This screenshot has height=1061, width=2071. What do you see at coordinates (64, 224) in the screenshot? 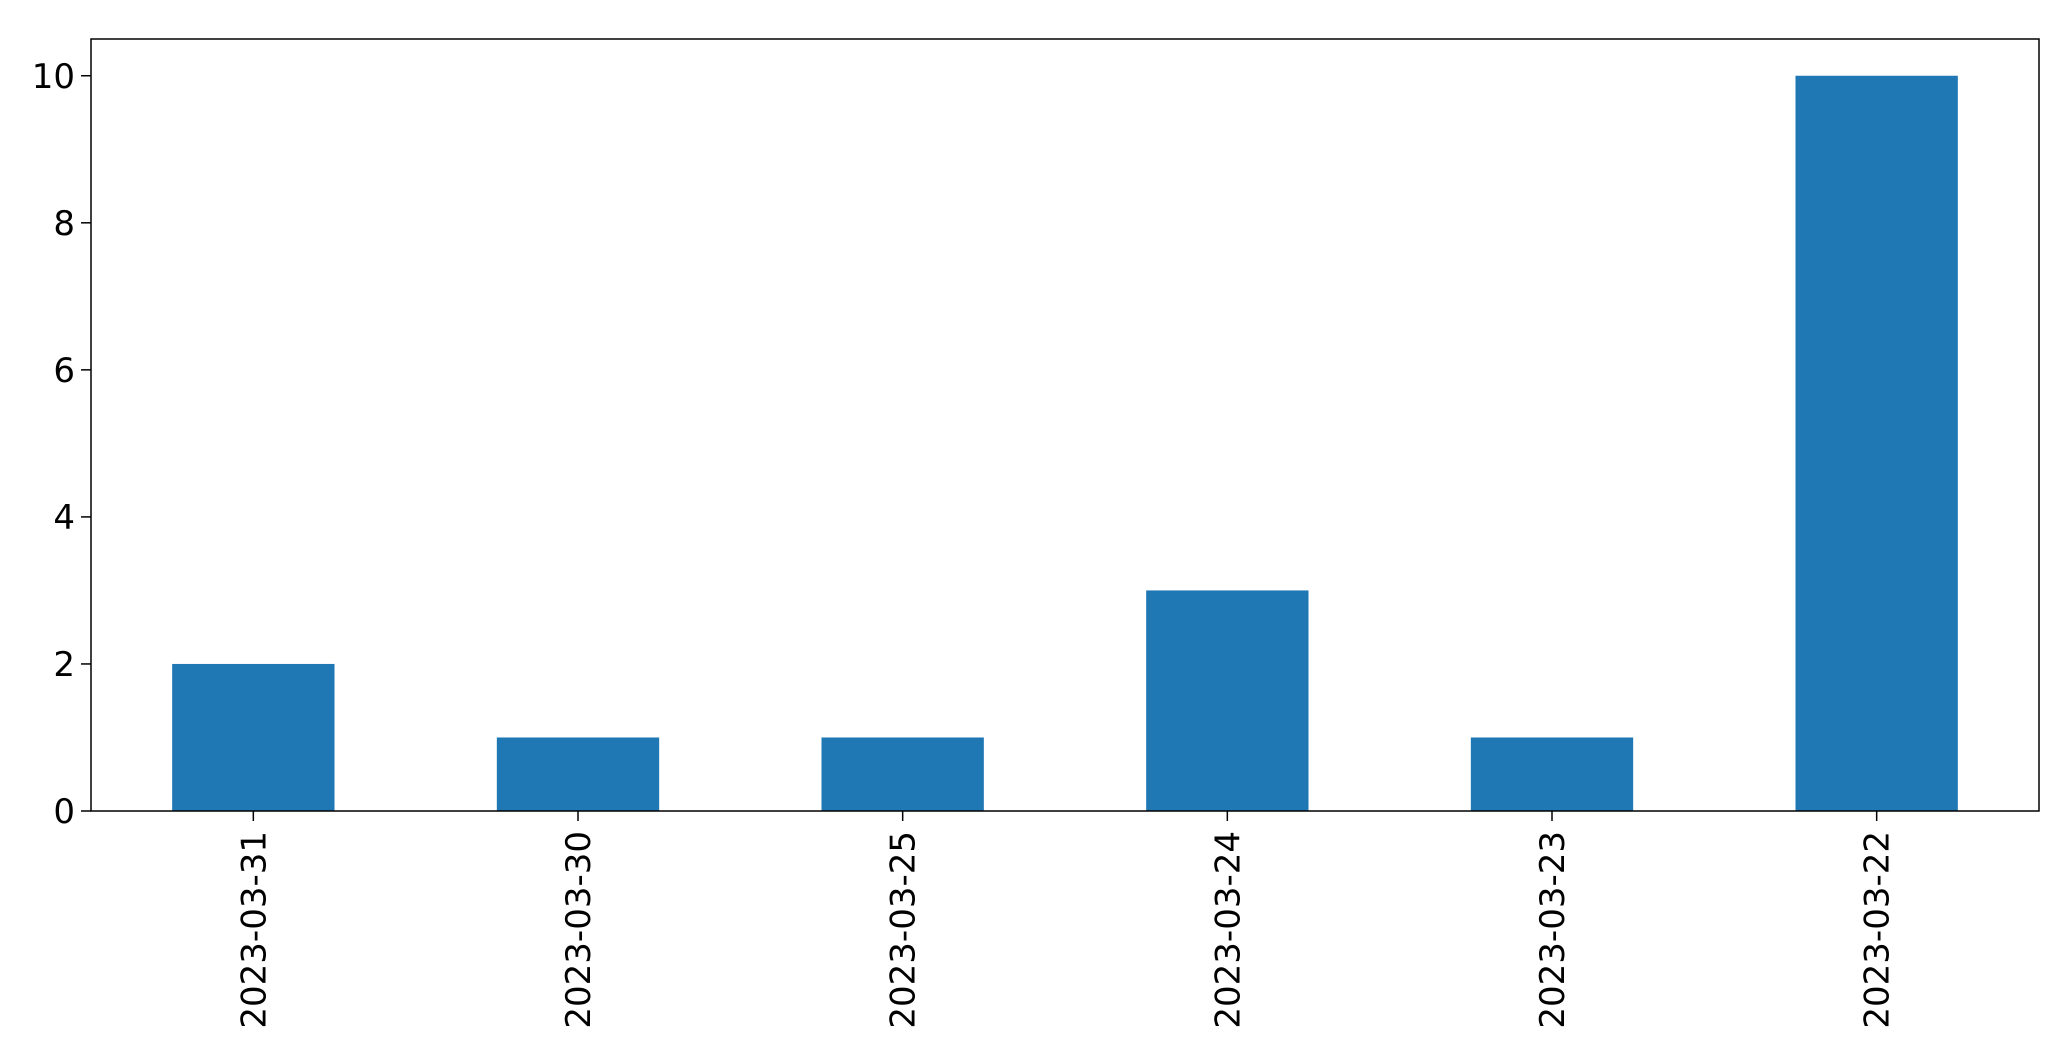
I see `y-tick-label: 8` at bounding box center [64, 224].